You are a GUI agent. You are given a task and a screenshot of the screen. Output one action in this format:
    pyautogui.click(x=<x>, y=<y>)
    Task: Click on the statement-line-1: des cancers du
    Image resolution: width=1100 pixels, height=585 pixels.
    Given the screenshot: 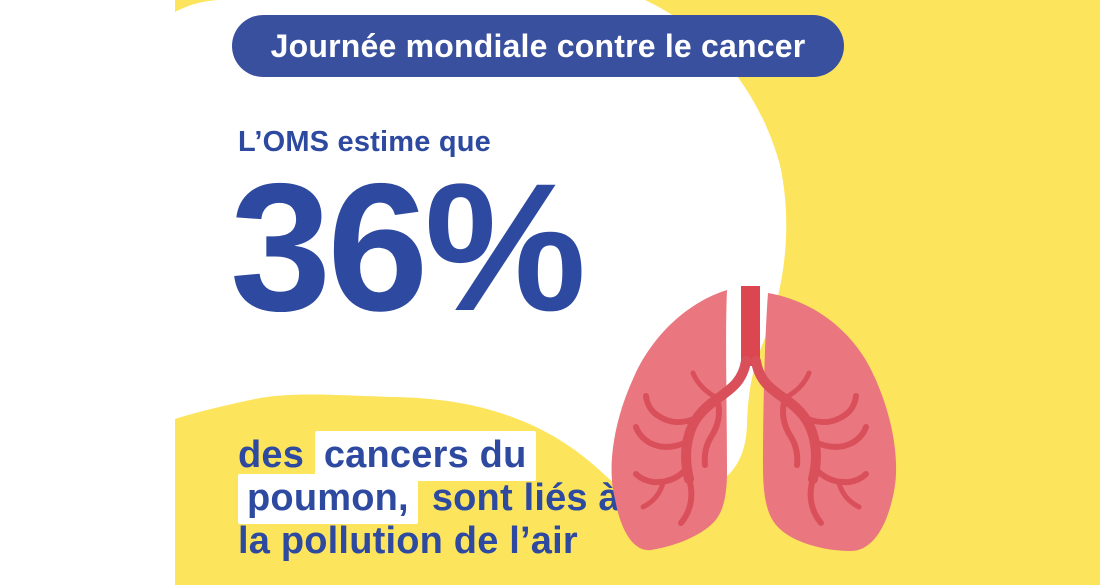 What is the action you would take?
    pyautogui.click(x=429, y=456)
    